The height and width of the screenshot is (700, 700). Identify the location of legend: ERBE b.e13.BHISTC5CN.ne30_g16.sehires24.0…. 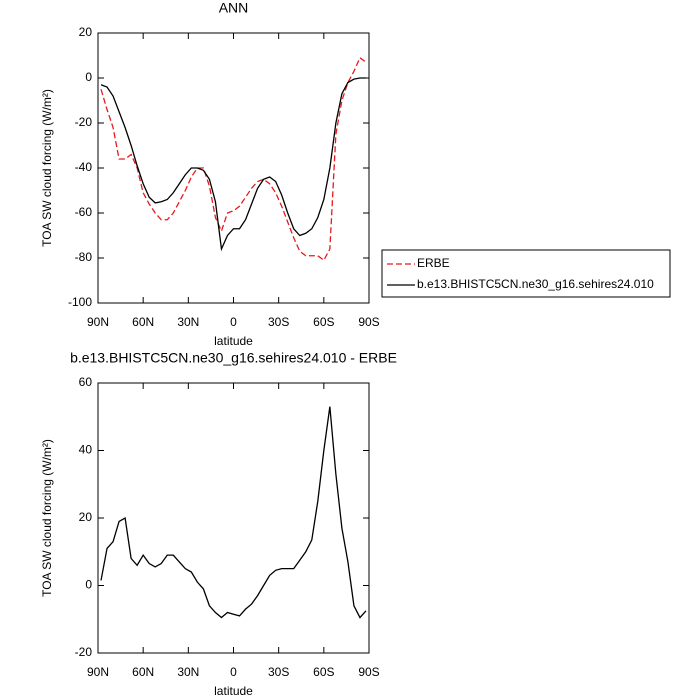
(526, 273).